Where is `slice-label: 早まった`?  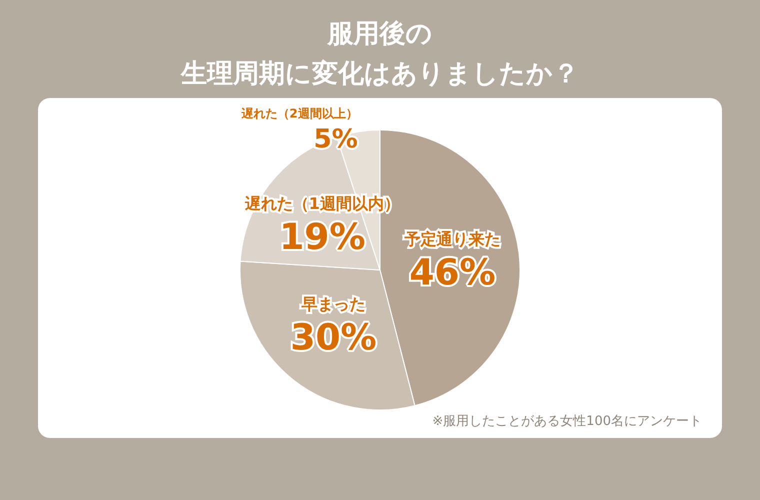
slice-label: 早まった is located at coordinates (333, 304).